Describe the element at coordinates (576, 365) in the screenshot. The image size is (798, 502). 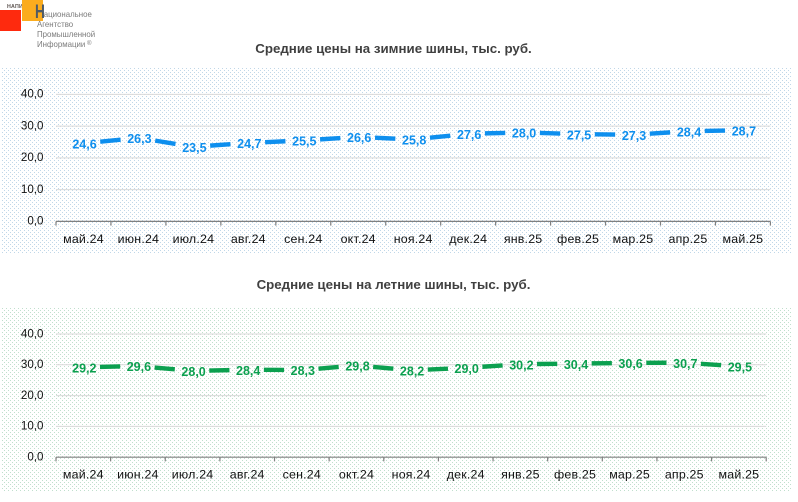
I see `svg-text: 30,4` at that location.